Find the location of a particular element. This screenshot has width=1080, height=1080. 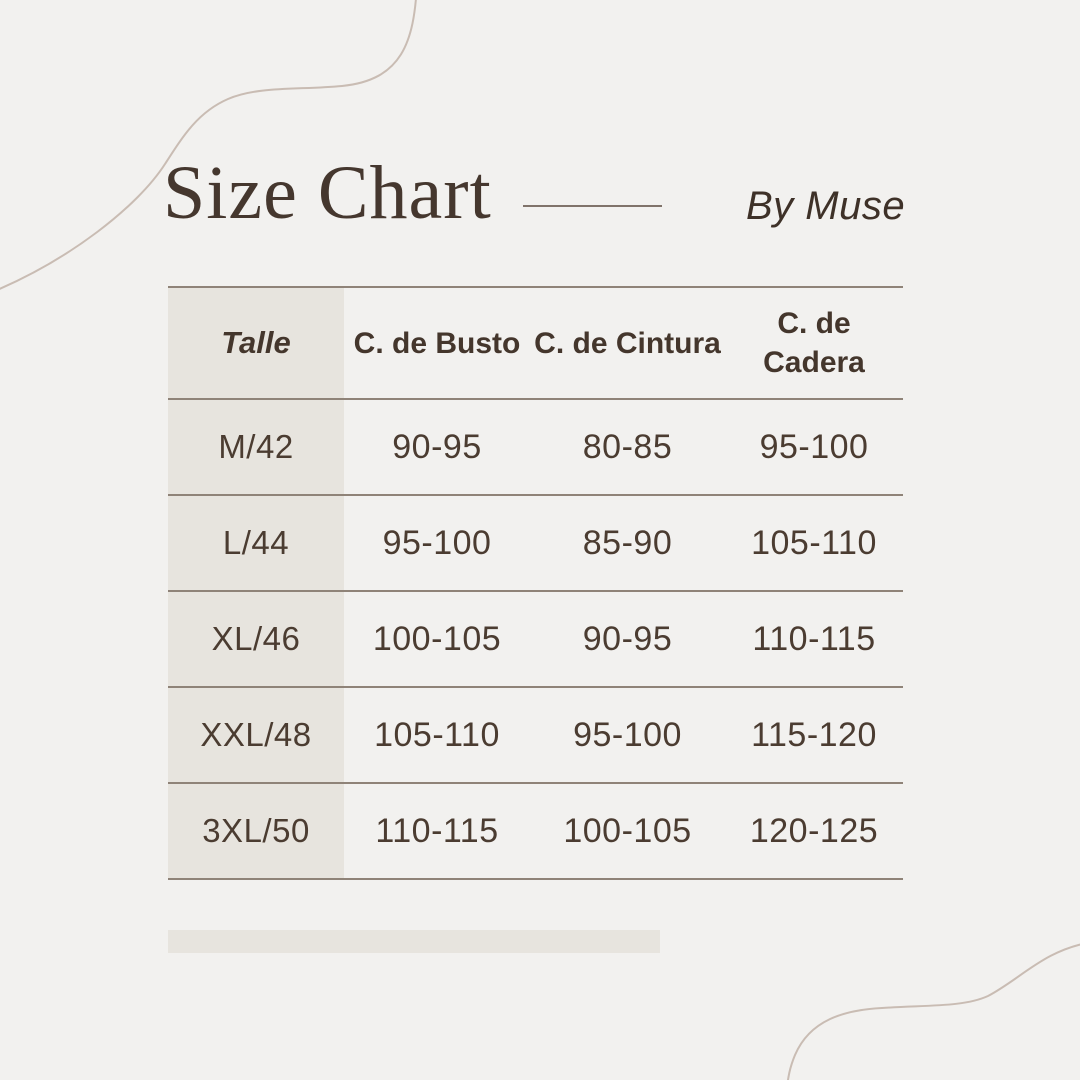

cintura-value: 85-90 is located at coordinates (627, 542).